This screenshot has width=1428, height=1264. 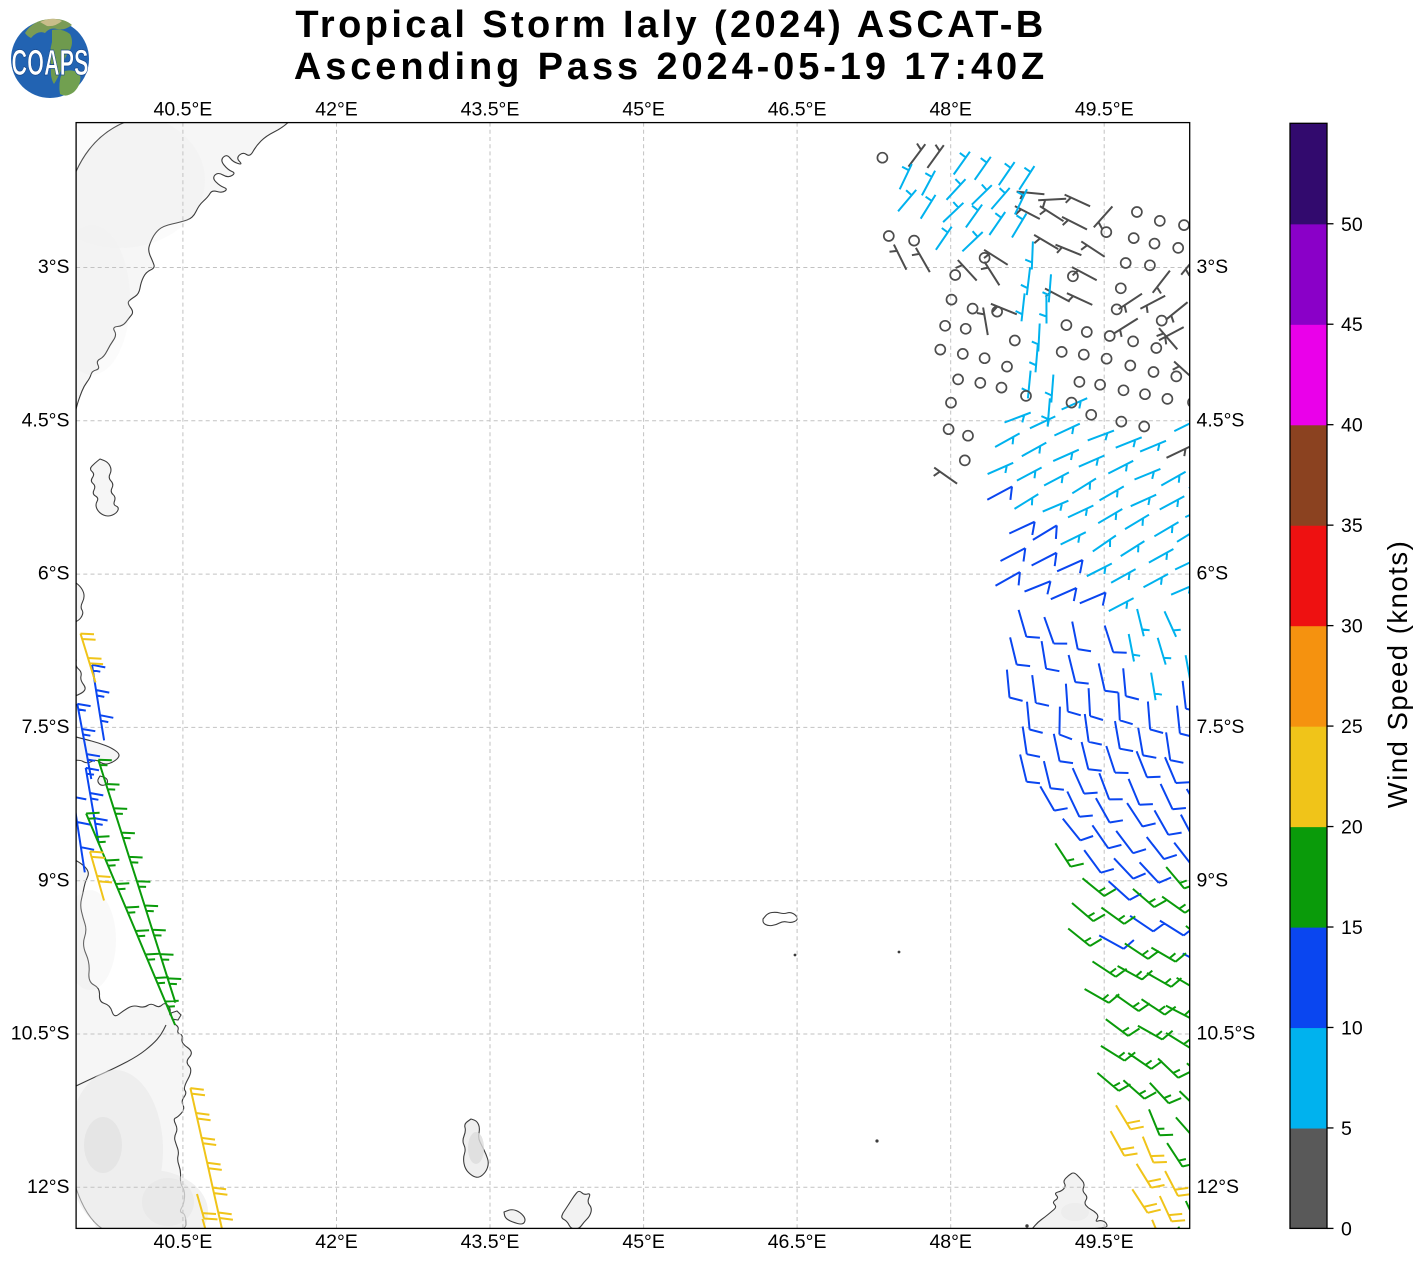 What do you see at coordinates (1352, 627) in the screenshot?
I see `svg-text: 30` at bounding box center [1352, 627].